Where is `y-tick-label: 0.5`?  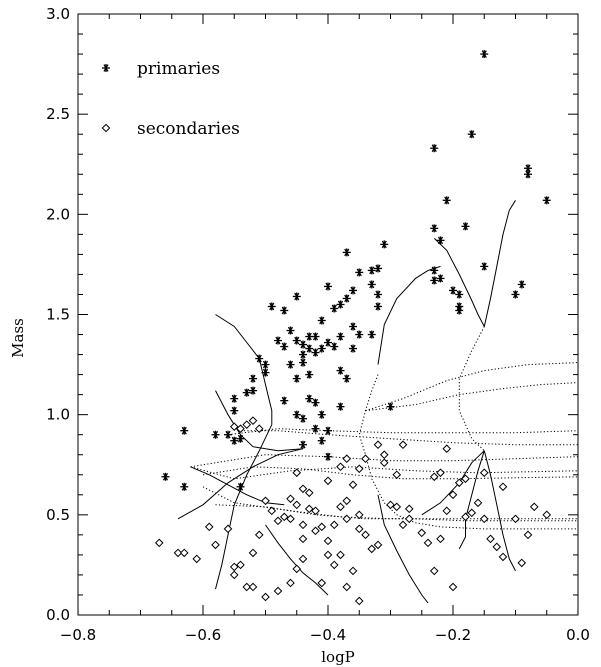
y-tick-label: 0.5 is located at coordinates (58, 515).